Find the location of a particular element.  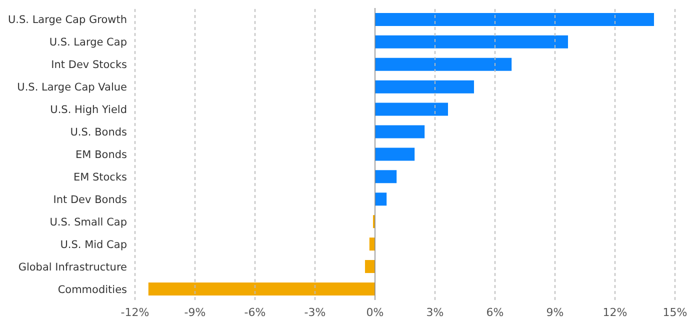

y-tick-label: EM Bonds is located at coordinates (101, 155).